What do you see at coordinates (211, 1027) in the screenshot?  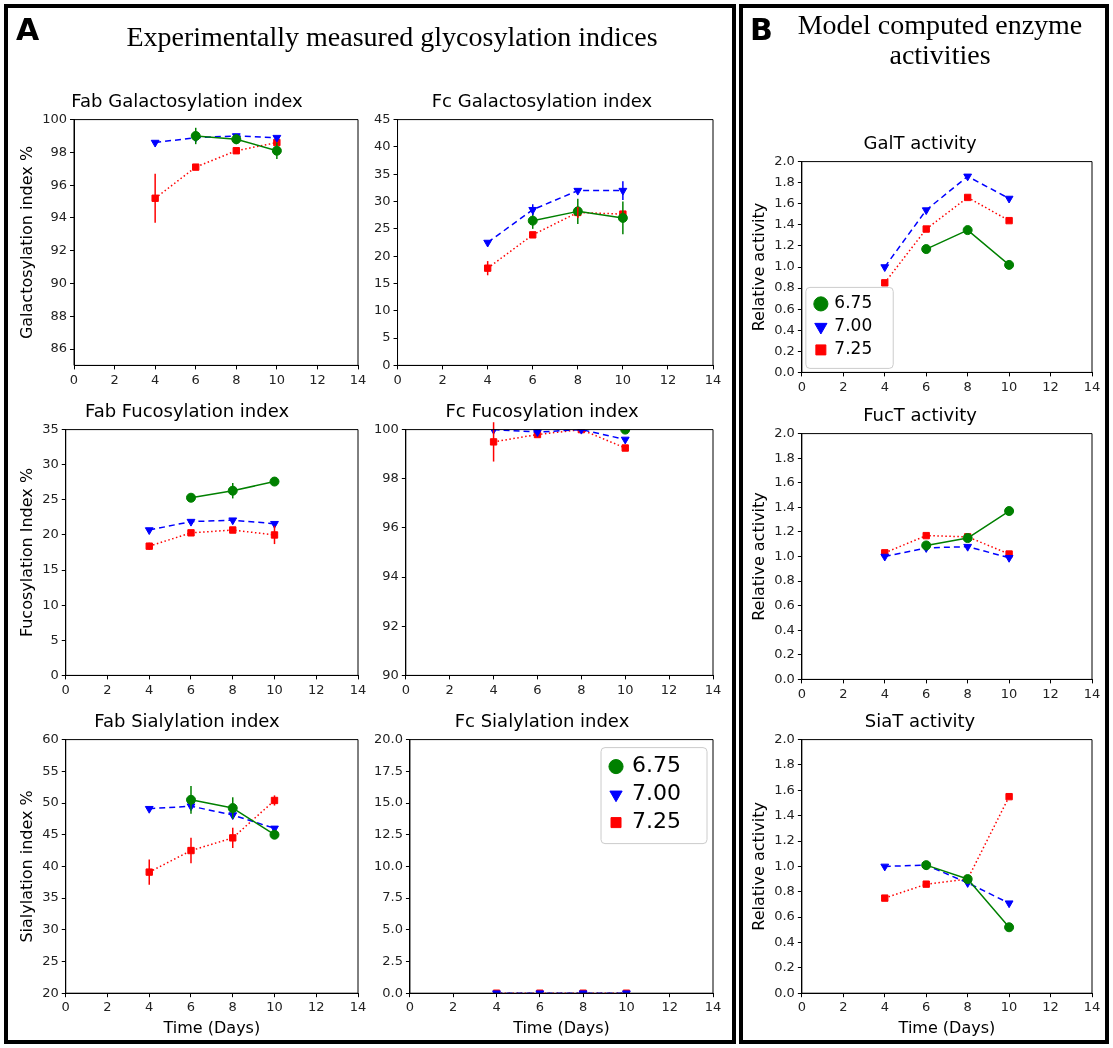 I see `x-axis-title: Time (Days)` at bounding box center [211, 1027].